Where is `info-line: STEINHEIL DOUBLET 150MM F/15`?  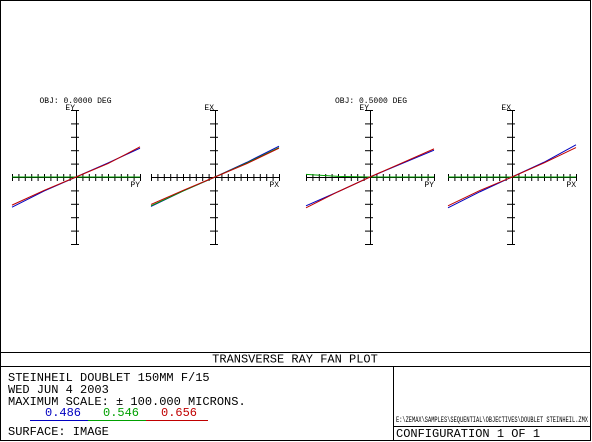
info-line: STEINHEIL DOUBLET 150MM F/15 is located at coordinates (109, 378).